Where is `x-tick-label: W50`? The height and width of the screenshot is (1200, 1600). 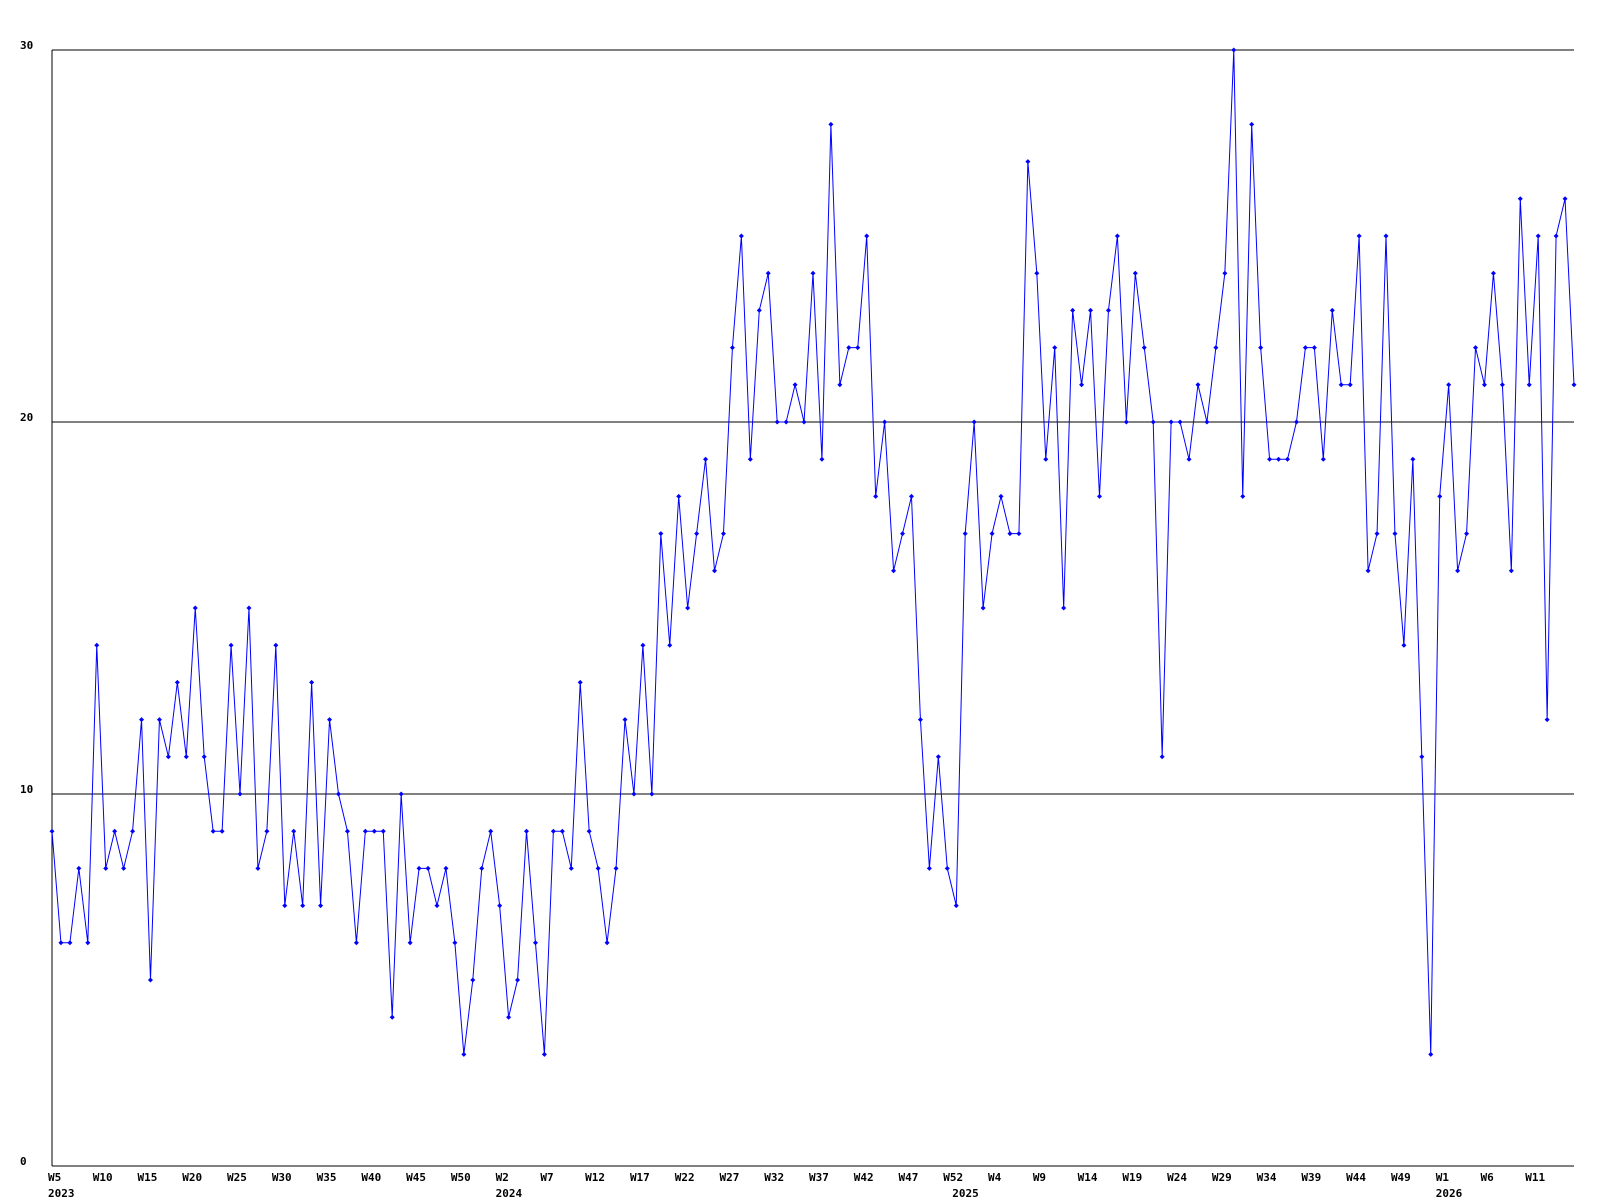
x-tick-label: W50 is located at coordinates (461, 1177).